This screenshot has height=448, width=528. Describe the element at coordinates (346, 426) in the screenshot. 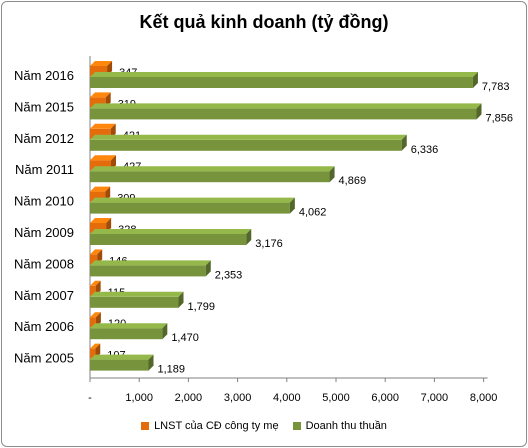

I see `legend-label-revenue: Doanh thu thuần` at that location.